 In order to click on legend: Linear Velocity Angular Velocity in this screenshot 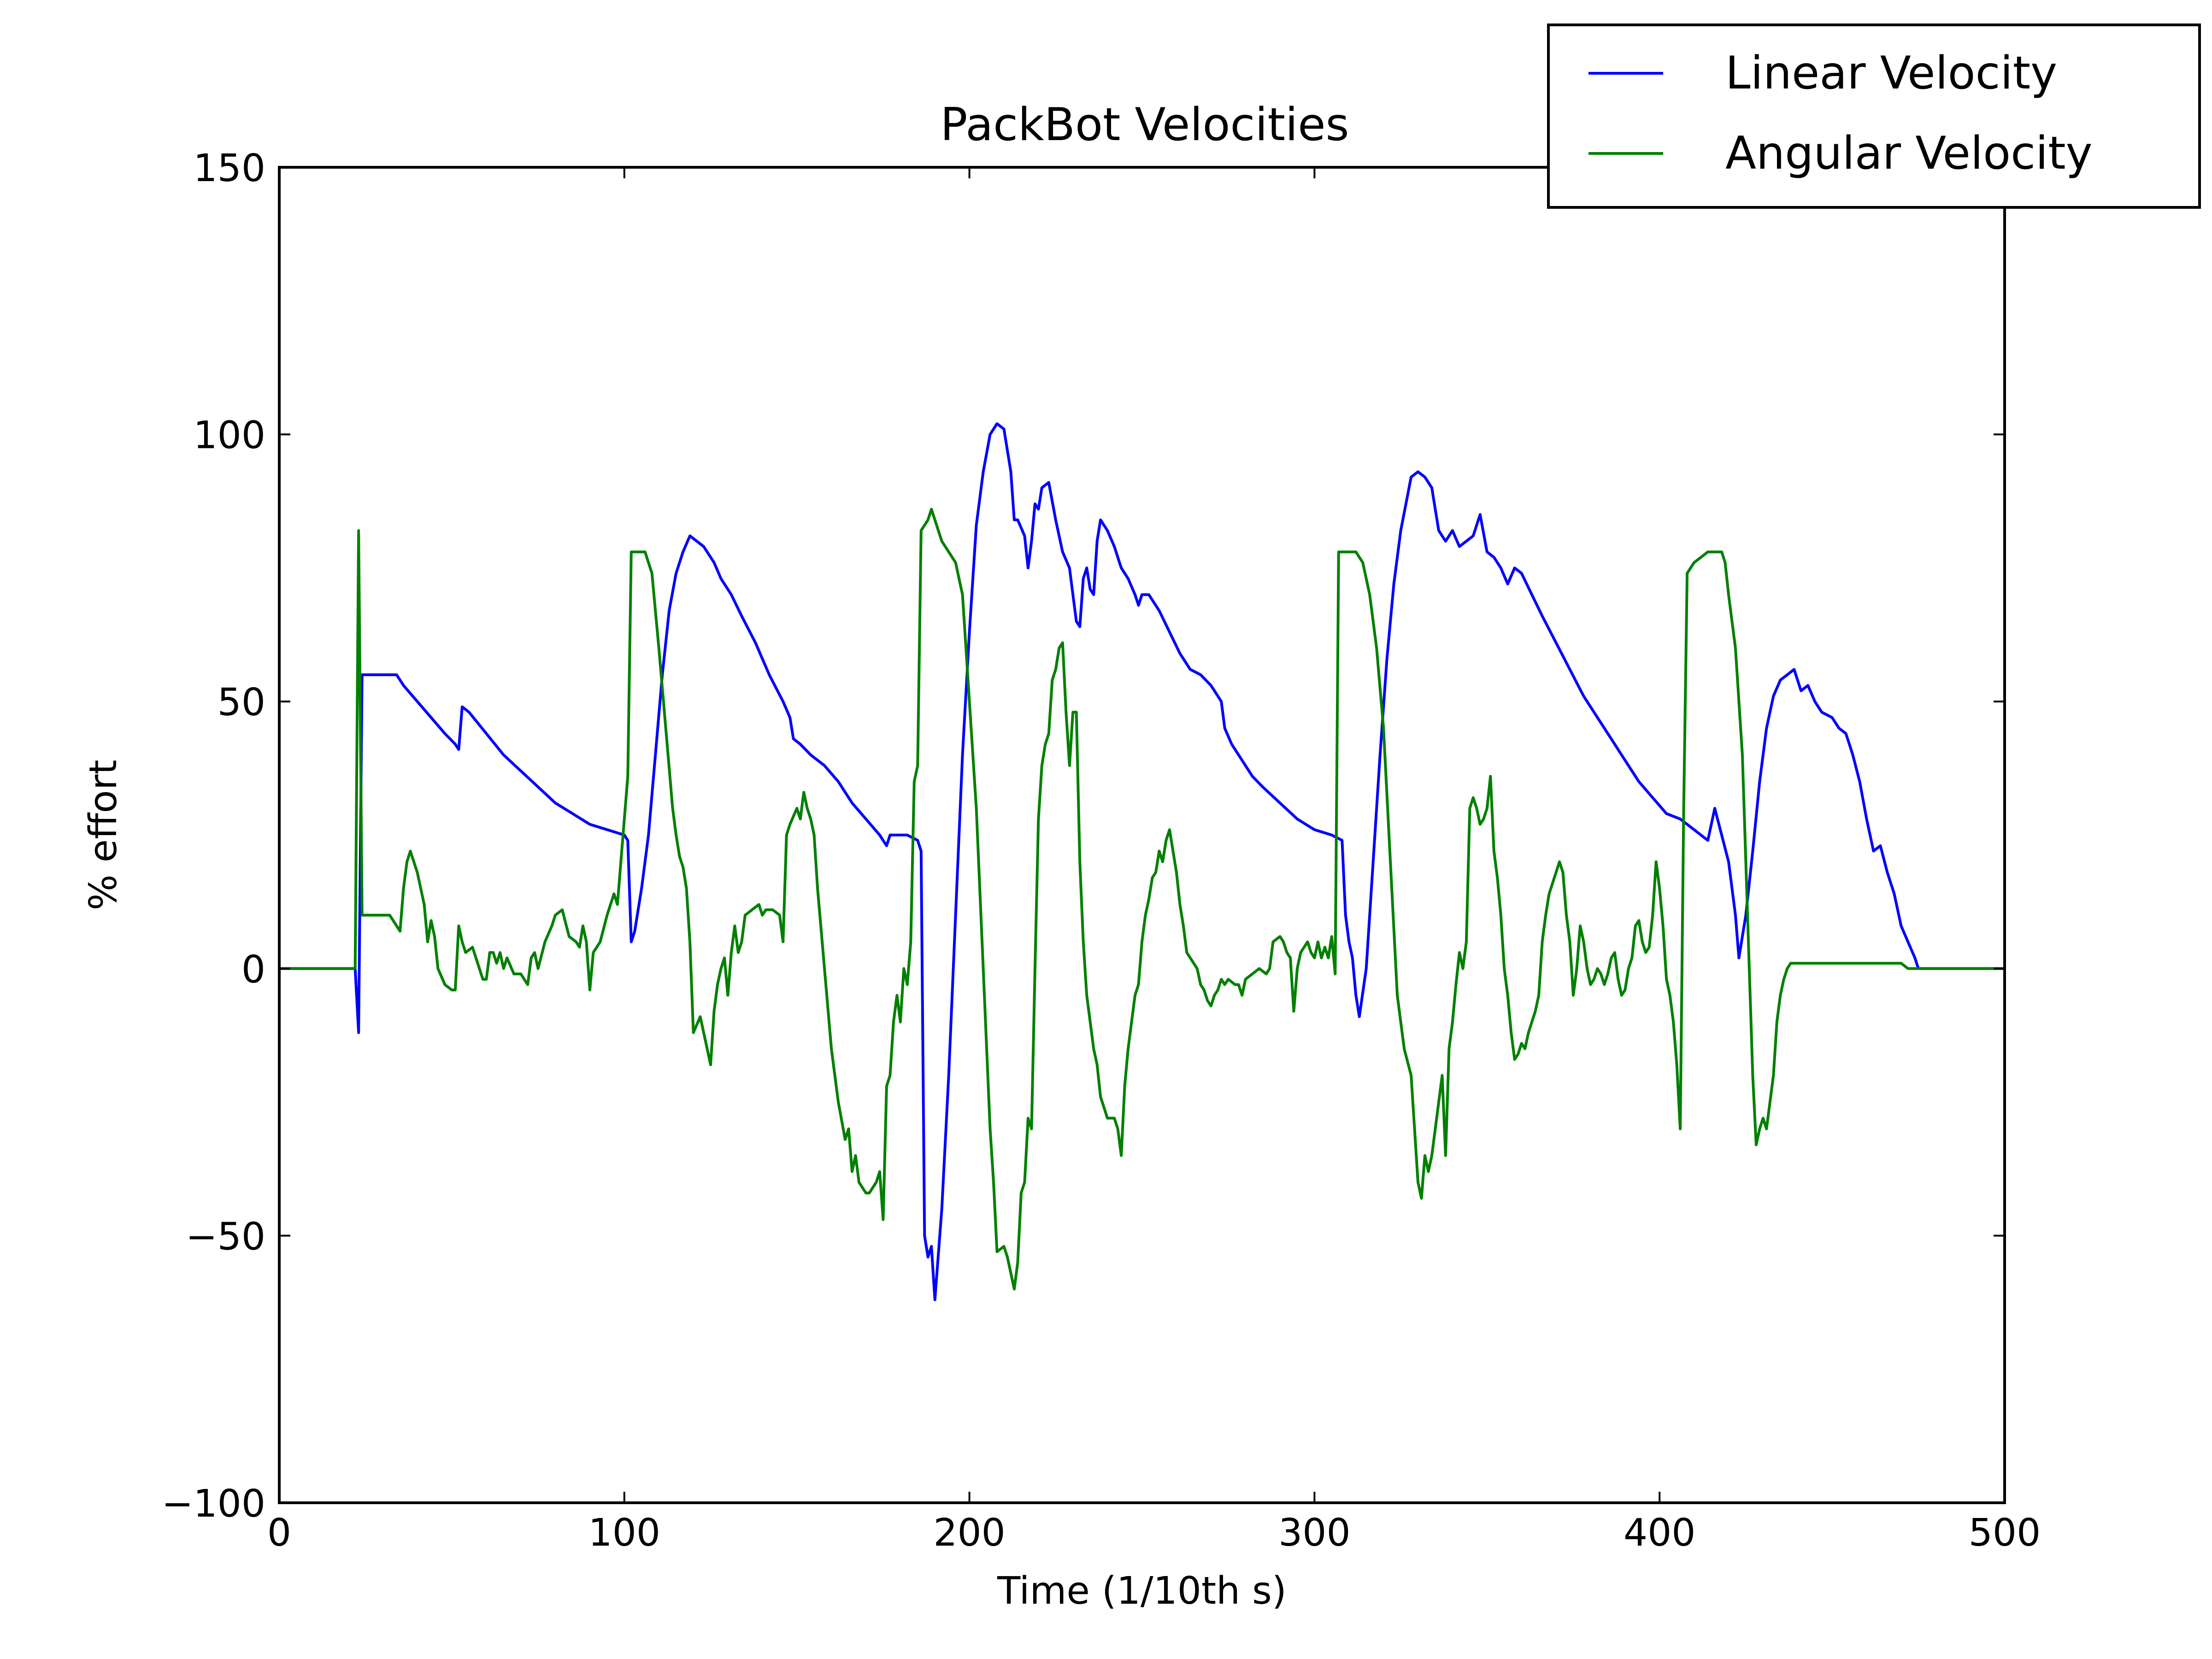, I will do `click(1874, 116)`.